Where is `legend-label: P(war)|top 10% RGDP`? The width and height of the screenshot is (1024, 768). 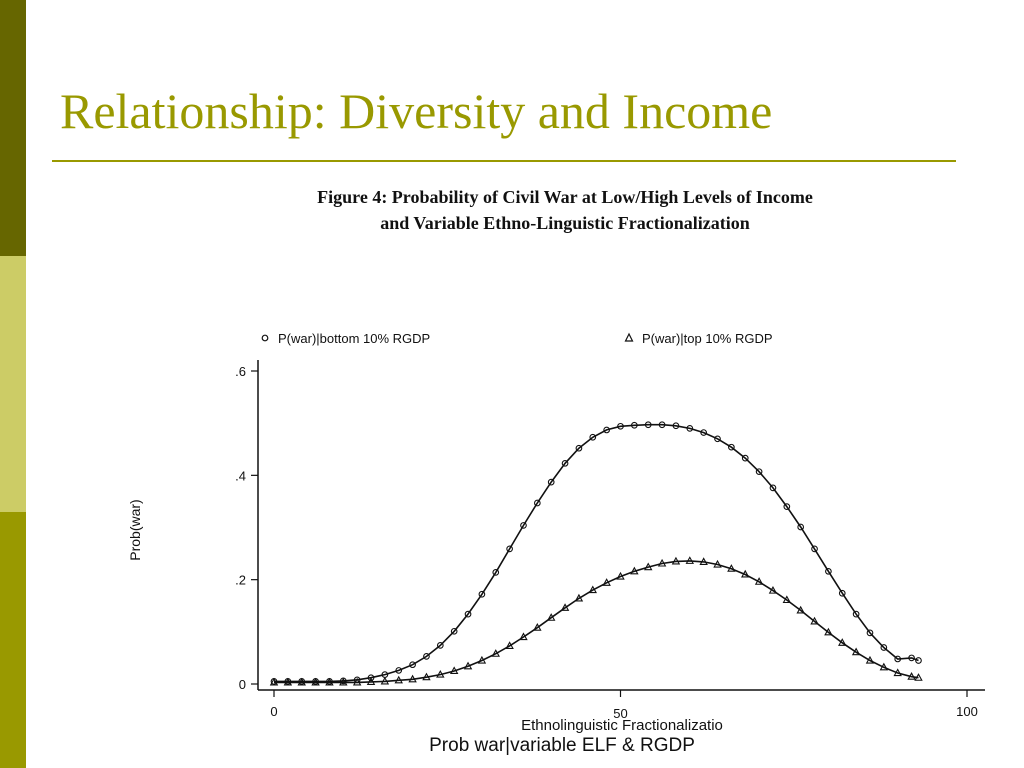 legend-label: P(war)|top 10% RGDP is located at coordinates (707, 338).